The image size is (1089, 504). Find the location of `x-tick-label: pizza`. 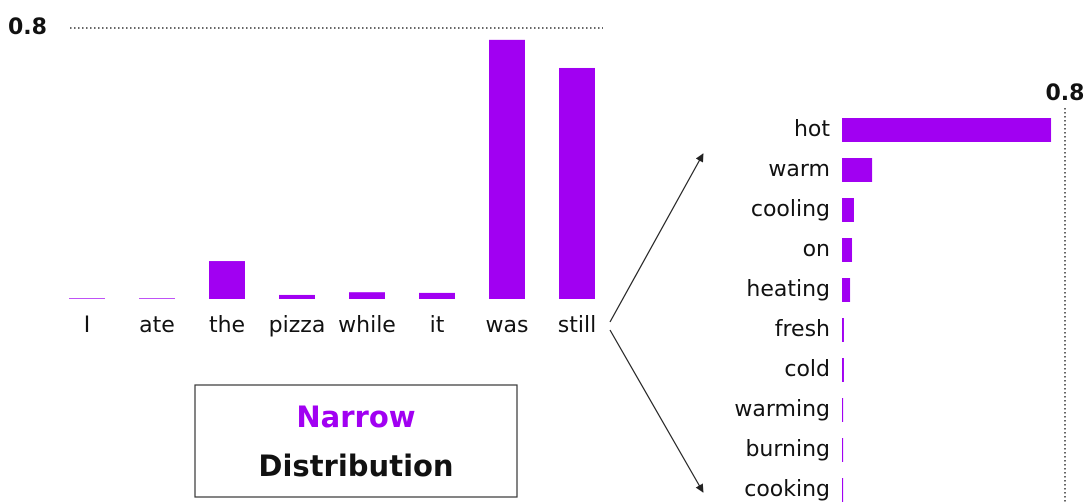

x-tick-label: pizza is located at coordinates (297, 325).